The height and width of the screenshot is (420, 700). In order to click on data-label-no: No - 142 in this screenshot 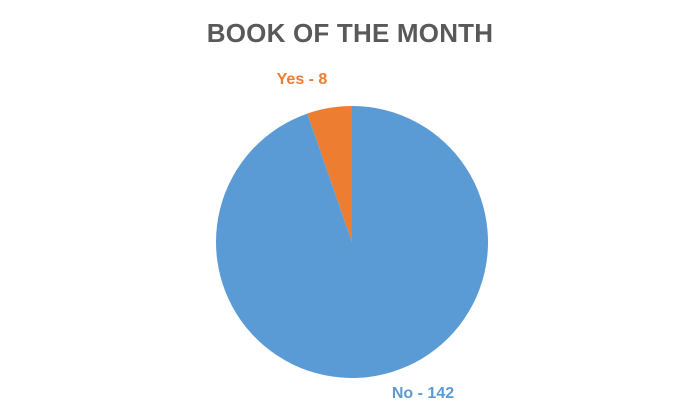, I will do `click(423, 393)`.